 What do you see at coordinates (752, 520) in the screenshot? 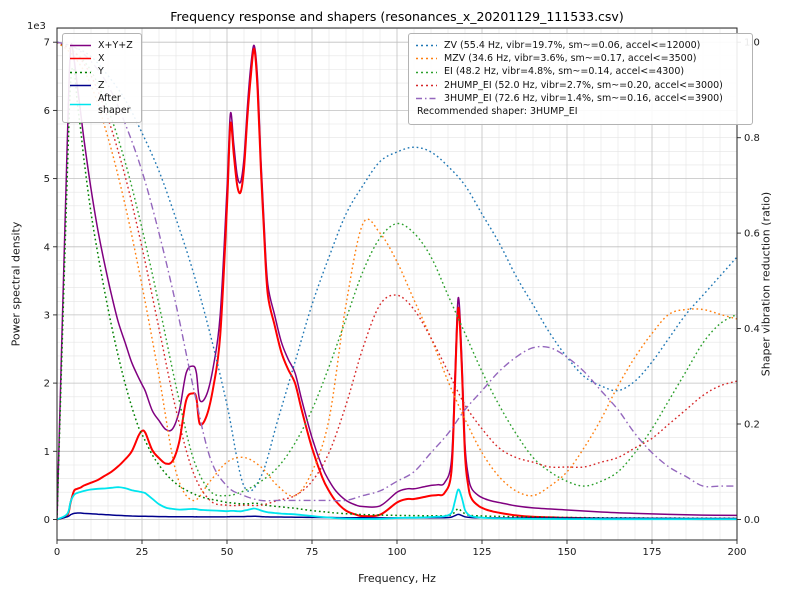
I see `y-right-tick-label: 0.0` at bounding box center [752, 520].